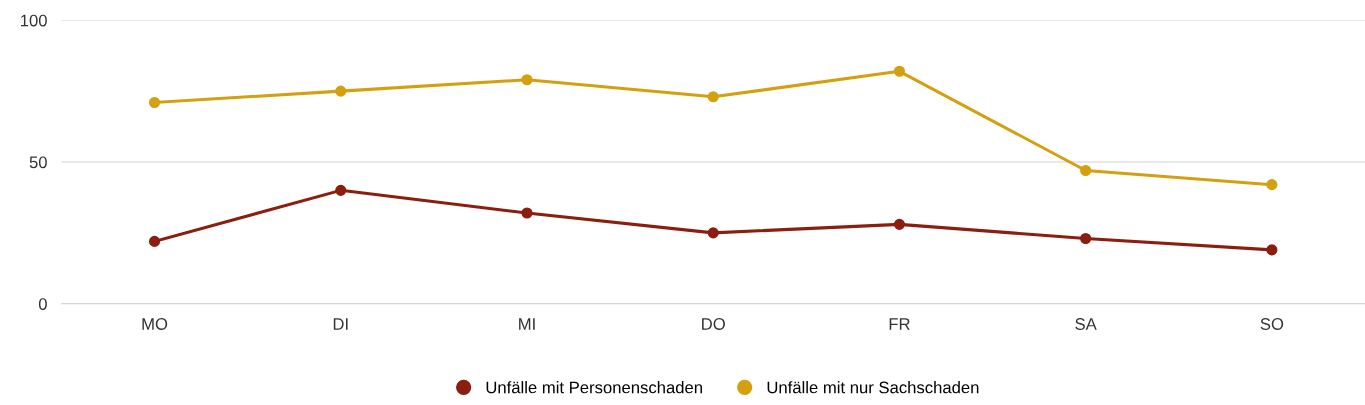  Describe the element at coordinates (38, 162) in the screenshot. I see `y-tick-label: 50` at that location.